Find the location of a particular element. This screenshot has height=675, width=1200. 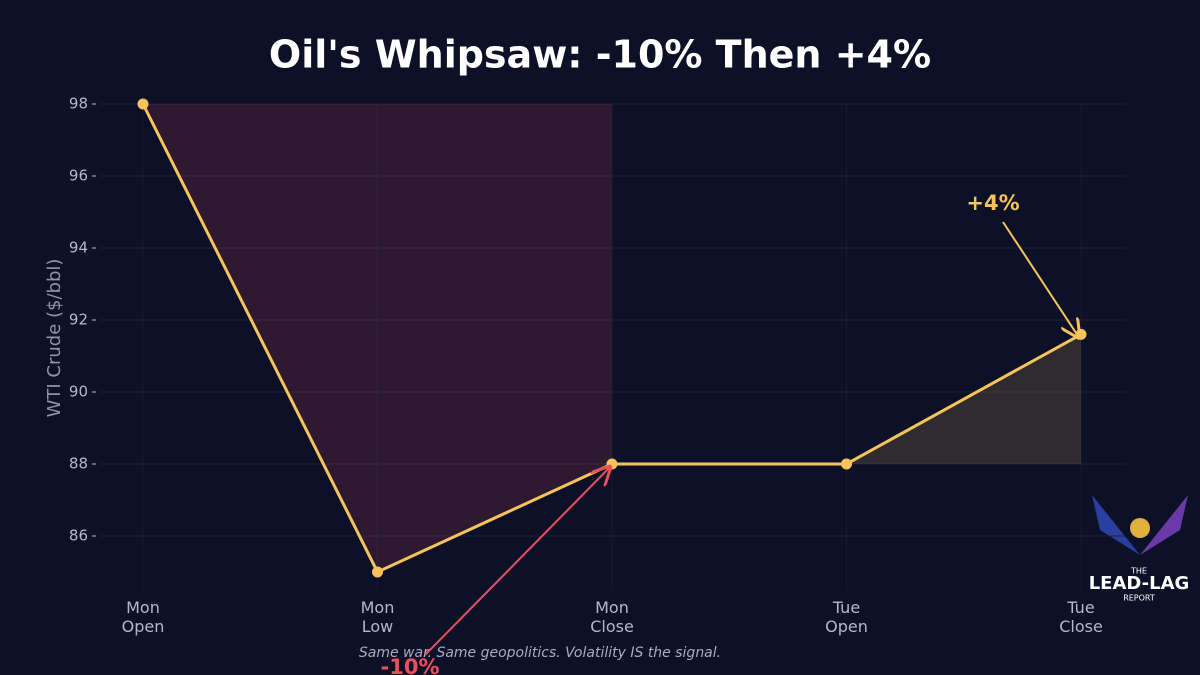

logo: THE LEAD-LAG REPORT is located at coordinates (1139, 549).